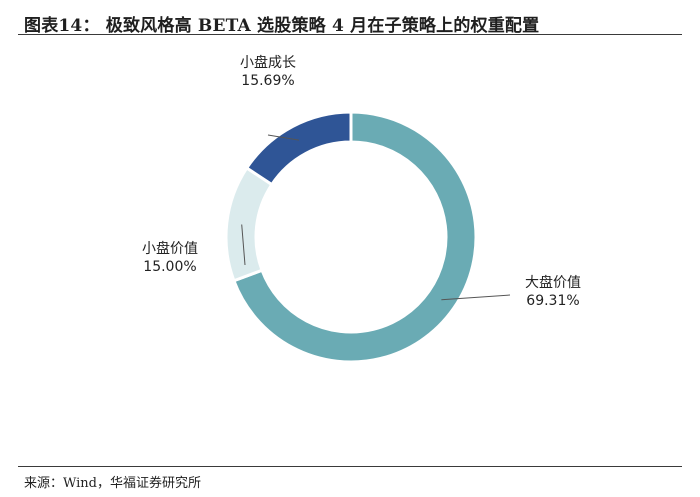 The height and width of the screenshot is (497, 700). Describe the element at coordinates (282, 26) in the screenshot. I see `chart-title: 图表14： 极致风格高 BETA 选股策略 4 月在子策略上的权重配置` at that location.